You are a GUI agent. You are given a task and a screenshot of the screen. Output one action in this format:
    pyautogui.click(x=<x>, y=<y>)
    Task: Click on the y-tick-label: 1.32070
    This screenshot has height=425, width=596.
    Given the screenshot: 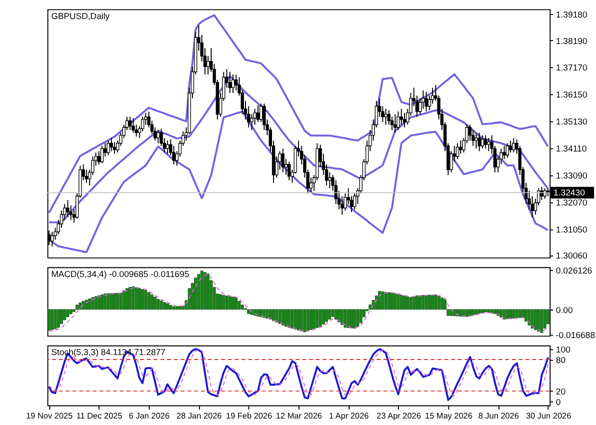 What is the action you would take?
    pyautogui.click(x=572, y=203)
    